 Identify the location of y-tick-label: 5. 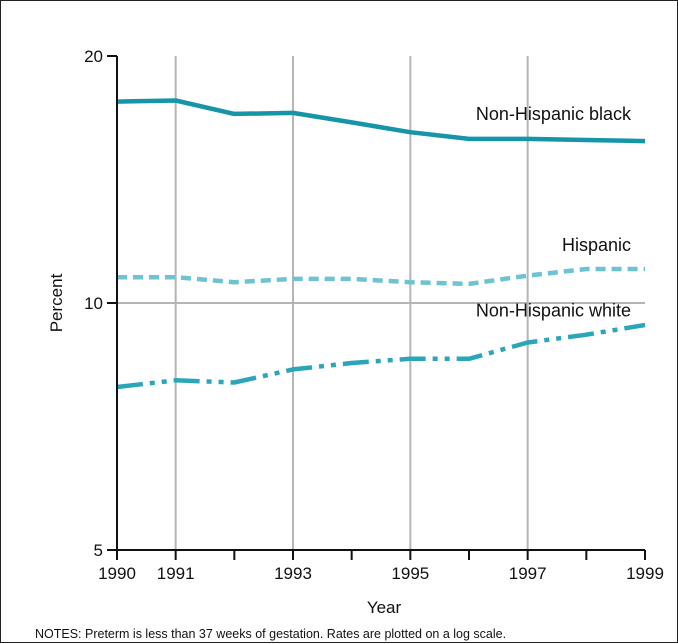
(98, 550).